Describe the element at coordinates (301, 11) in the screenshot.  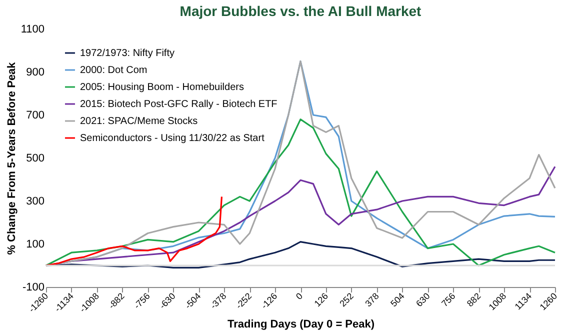
I see `chart-title: Major Bubbles vs. the AI Bull Market` at that location.